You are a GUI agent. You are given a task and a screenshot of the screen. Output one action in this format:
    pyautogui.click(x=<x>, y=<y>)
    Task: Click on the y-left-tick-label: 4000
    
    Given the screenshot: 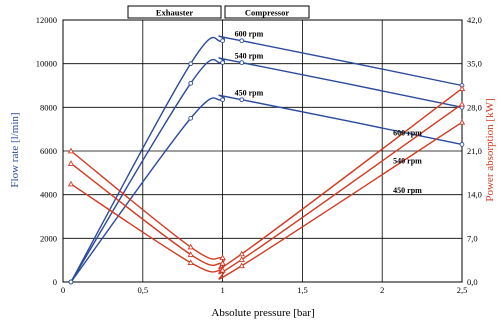 What is the action you would take?
    pyautogui.click(x=48, y=195)
    